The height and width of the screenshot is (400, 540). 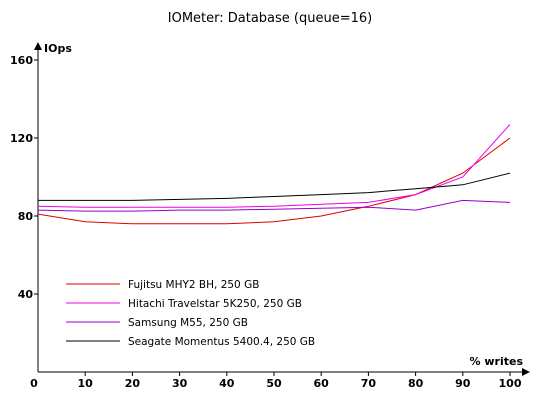 What do you see at coordinates (21, 60) in the screenshot?
I see `y-tick-label: 160` at bounding box center [21, 60].